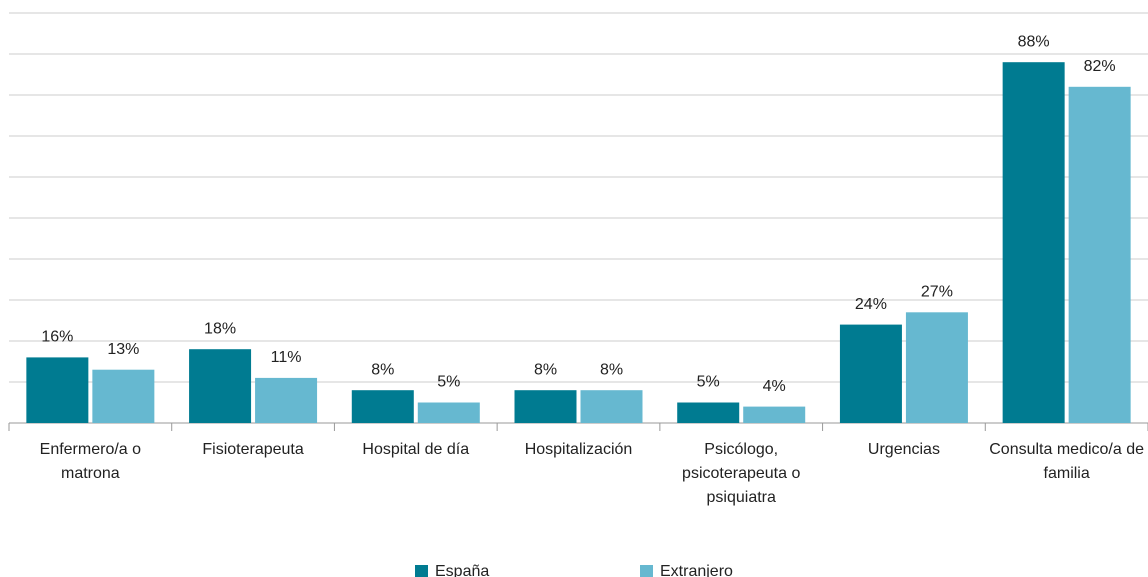  I want to click on legend-label: España, so click(462, 570).